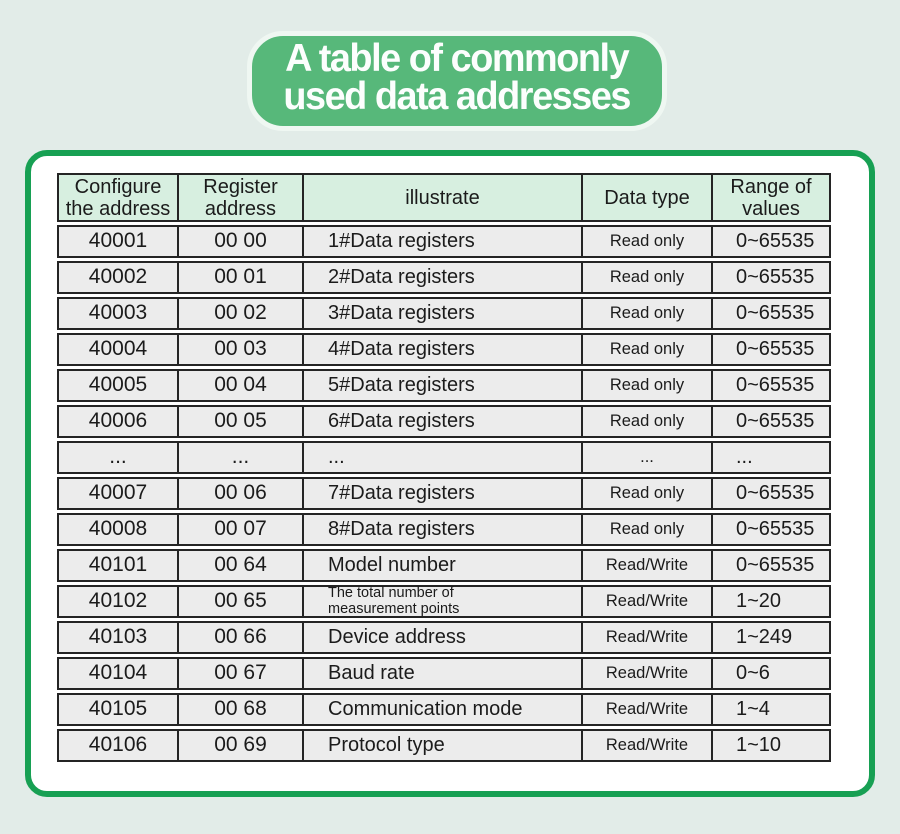  What do you see at coordinates (118, 601) in the screenshot?
I see `cell: 40102` at bounding box center [118, 601].